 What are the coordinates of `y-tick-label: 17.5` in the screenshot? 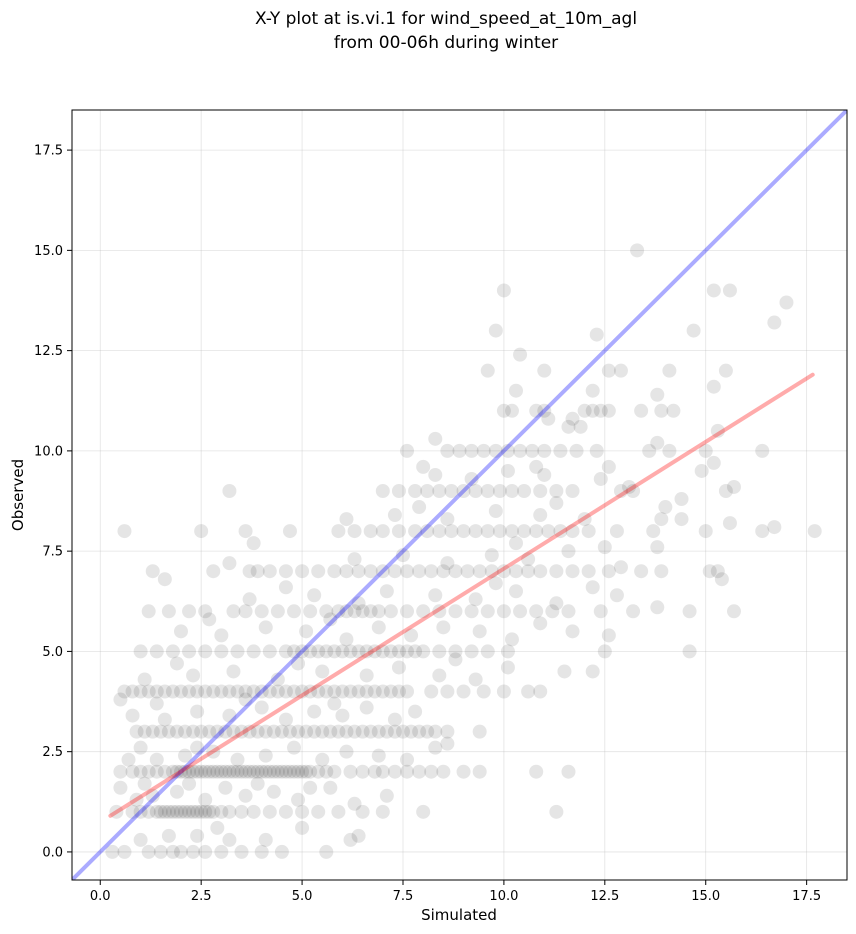 It's located at (48, 151).